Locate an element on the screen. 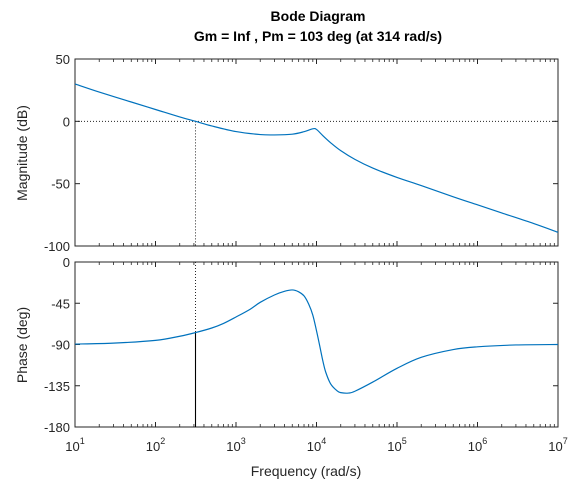 This screenshot has height=481, width=581. x-tick-label: 10³ is located at coordinates (235, 445).